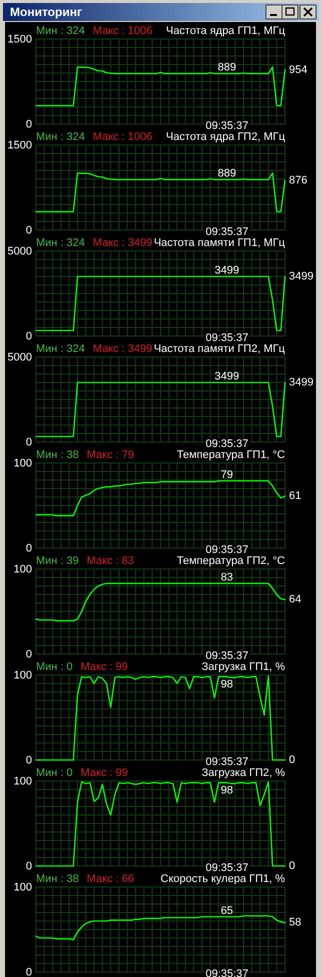  I want to click on text: Мониторинг, so click(46, 12).